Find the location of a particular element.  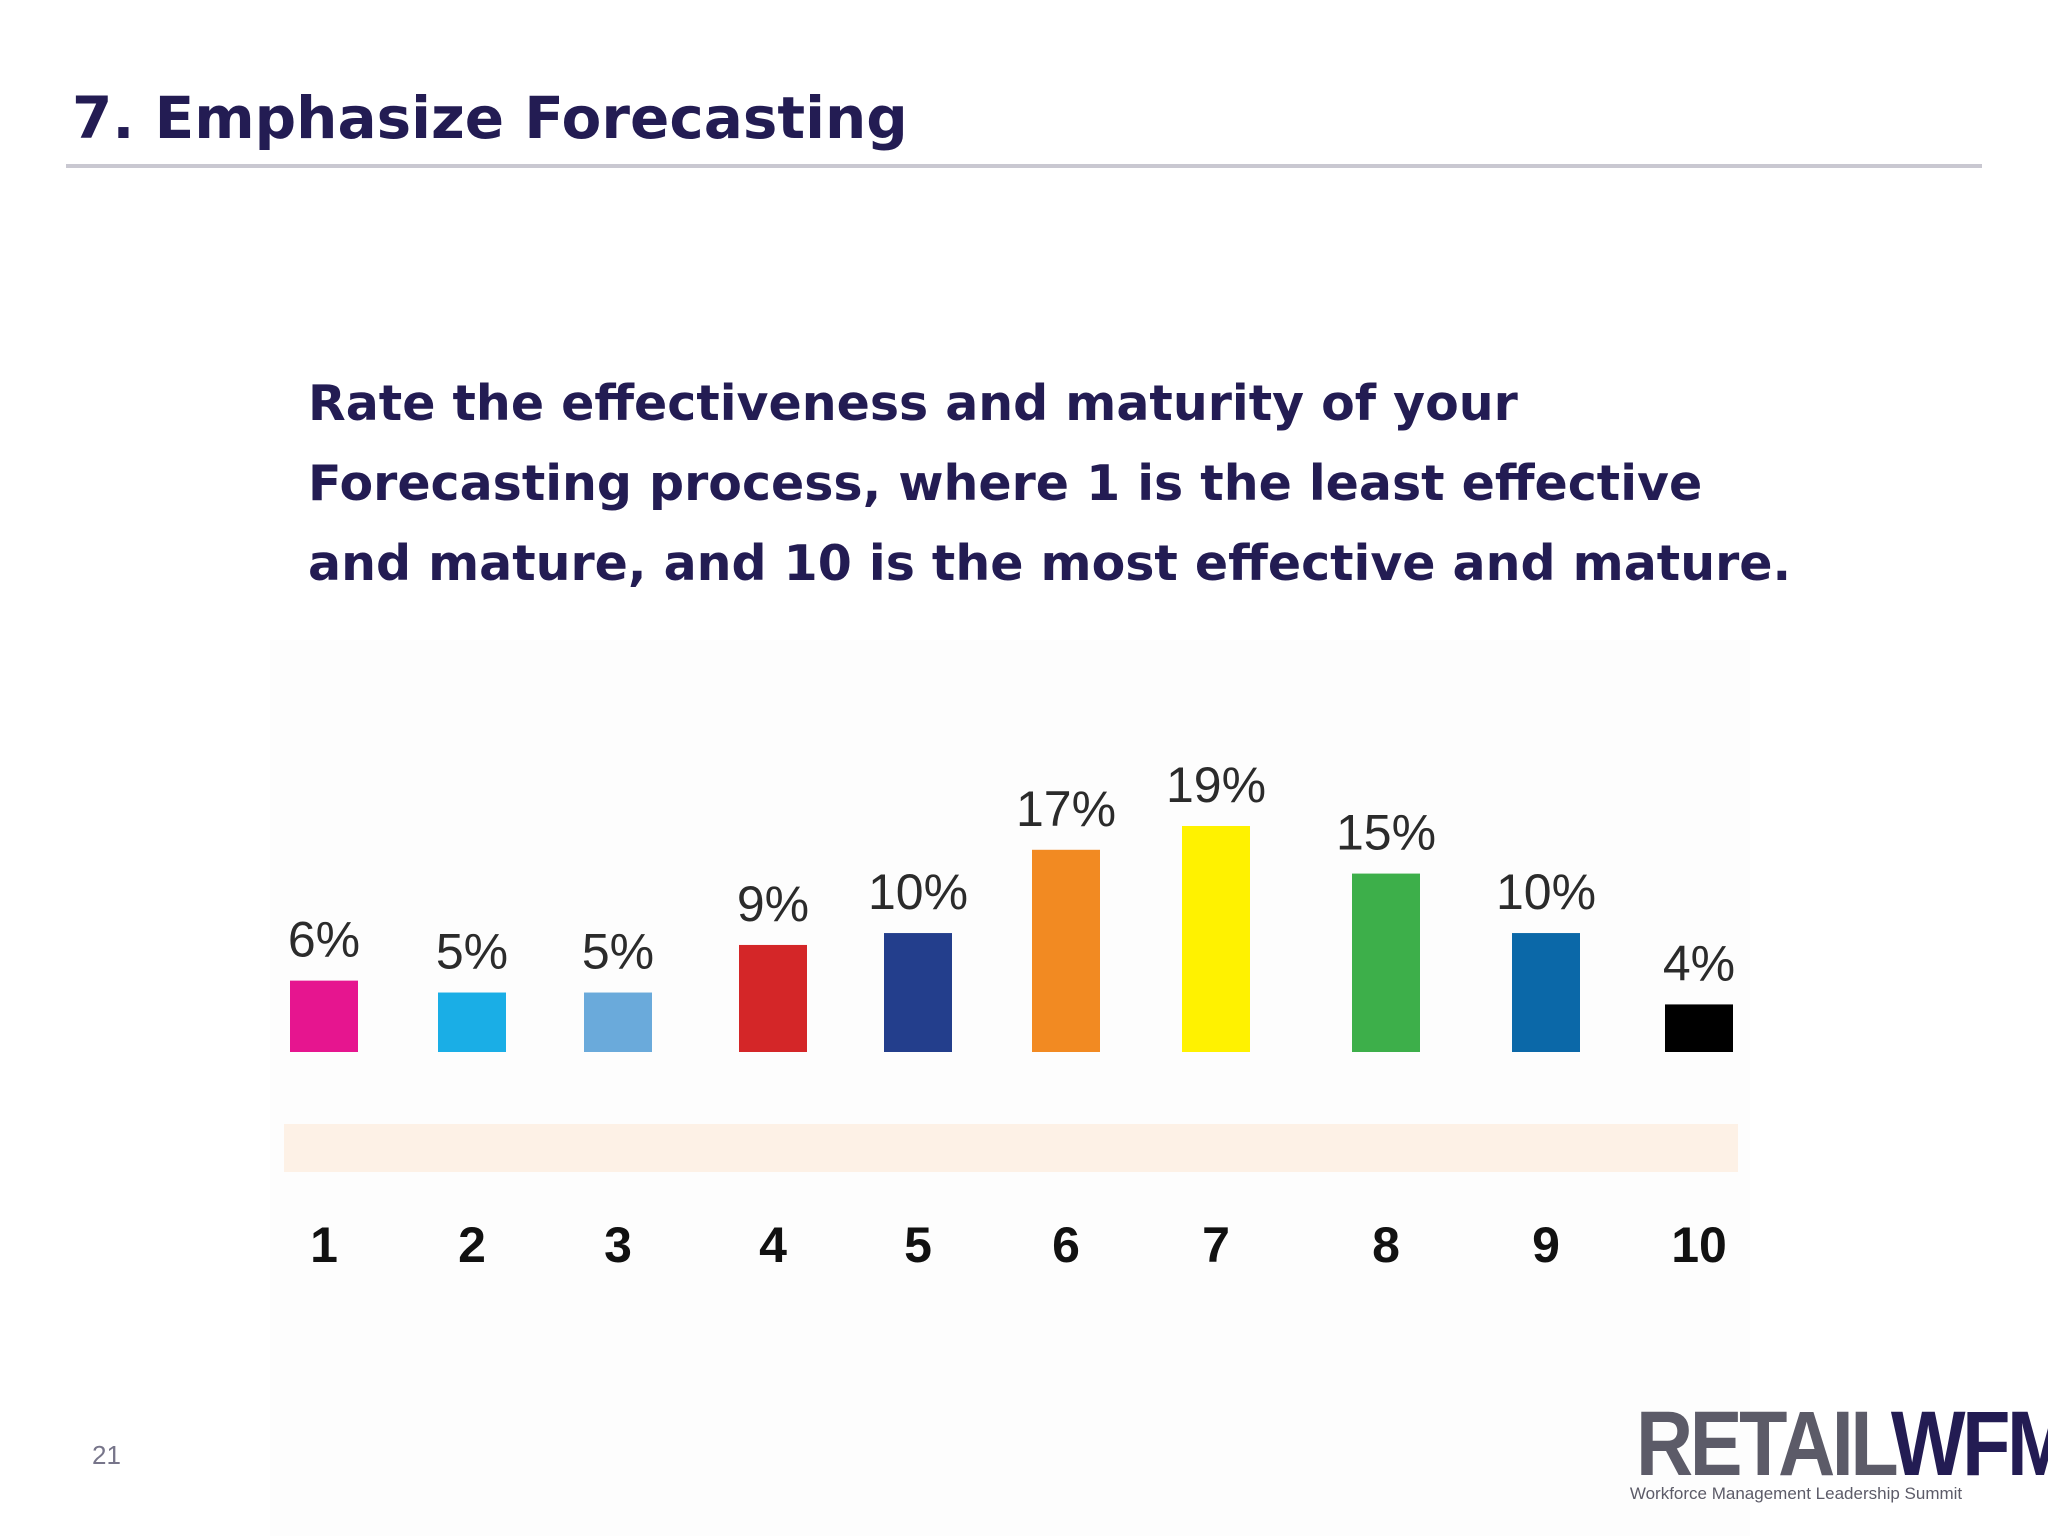

x-tick-label-10: 10 is located at coordinates (1699, 1245).